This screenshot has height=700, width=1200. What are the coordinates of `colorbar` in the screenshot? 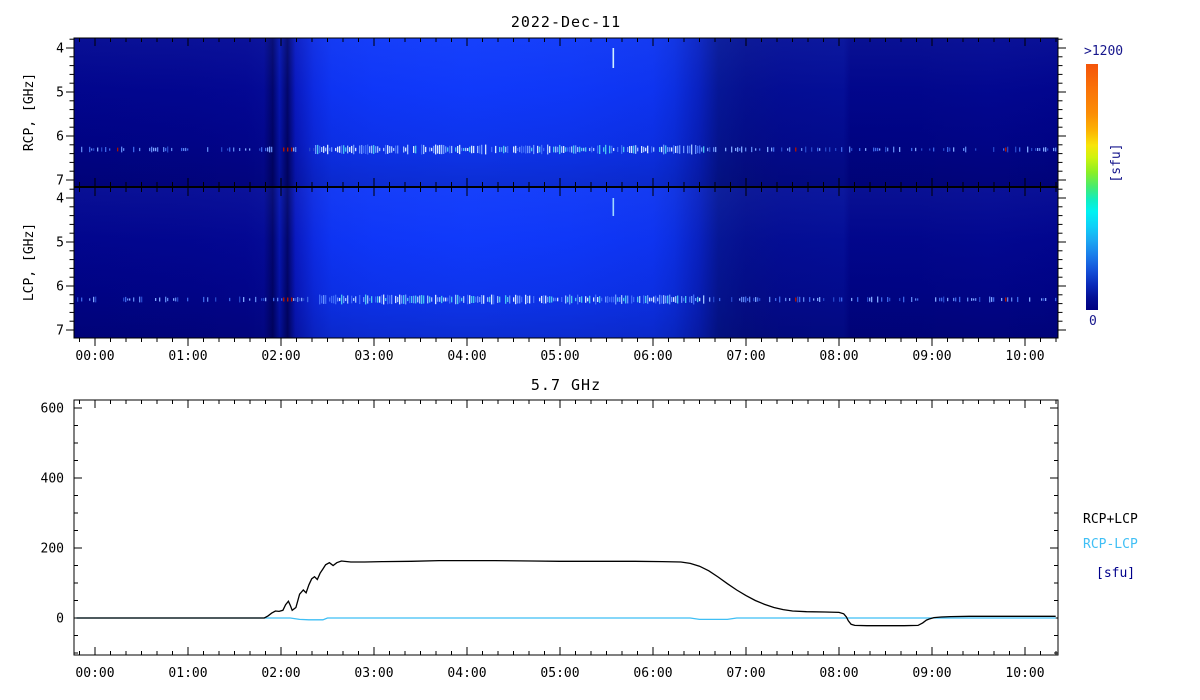 It's located at (1092, 187).